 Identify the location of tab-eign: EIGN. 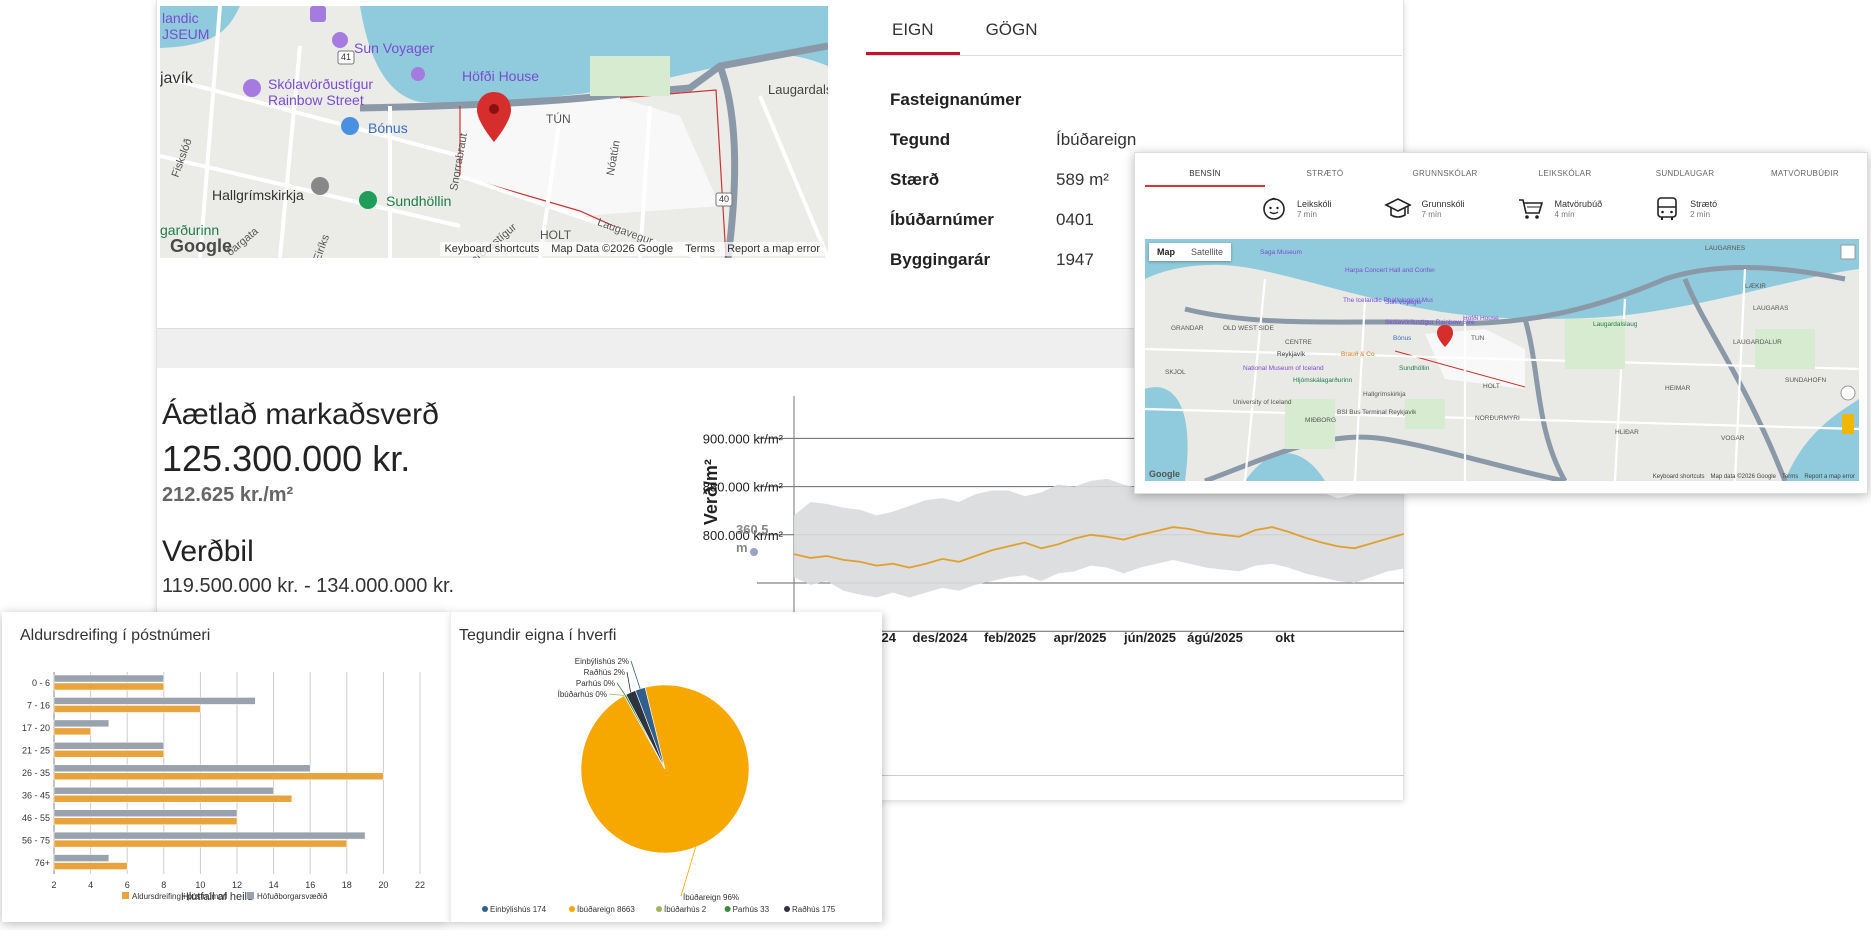
(913, 27).